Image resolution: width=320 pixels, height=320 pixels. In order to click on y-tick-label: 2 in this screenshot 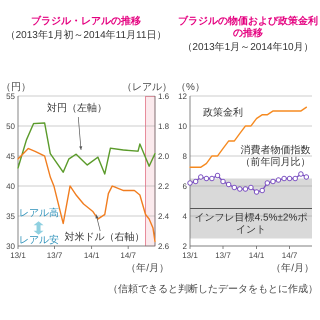, I will do `click(185, 246)`.